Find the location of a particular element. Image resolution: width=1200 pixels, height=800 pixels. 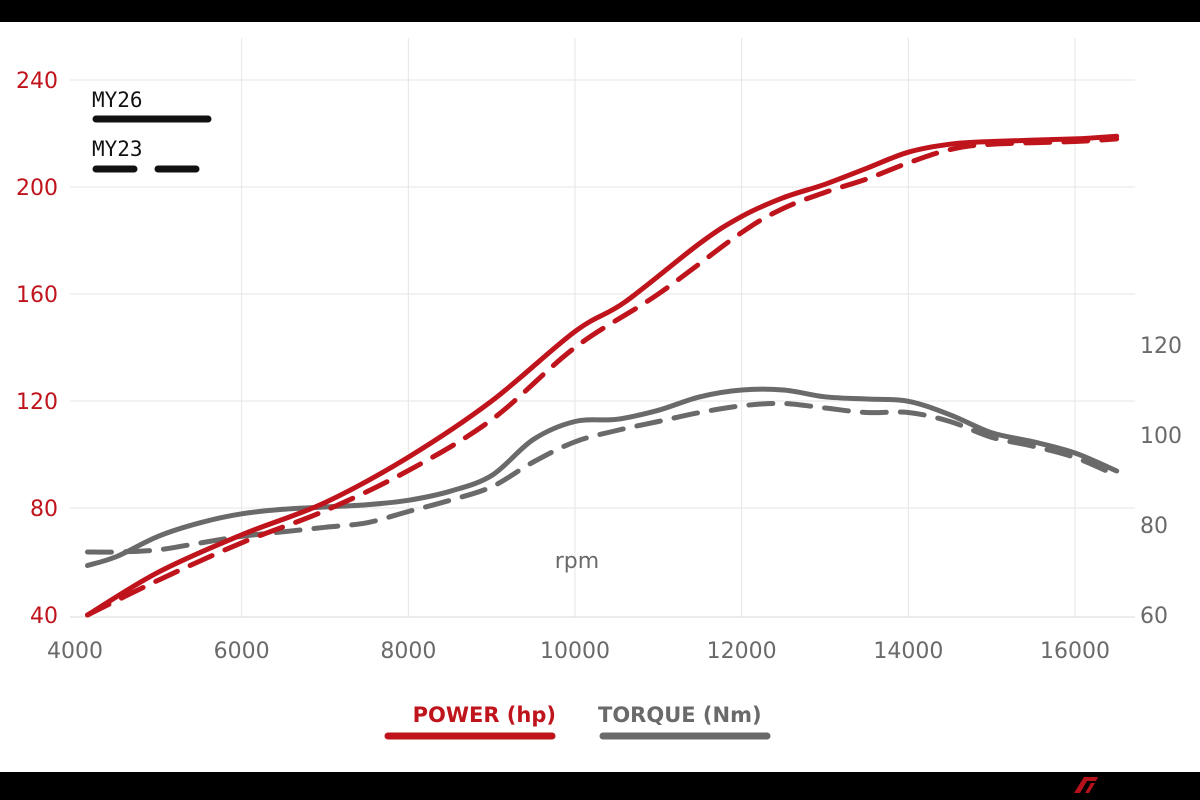

y-right-tick-label: 60 is located at coordinates (1154, 616).